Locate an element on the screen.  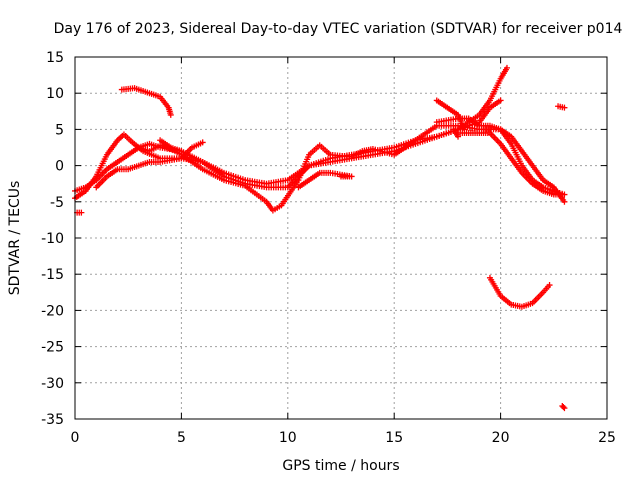
y-tick-label: -5 is located at coordinates (57, 203).